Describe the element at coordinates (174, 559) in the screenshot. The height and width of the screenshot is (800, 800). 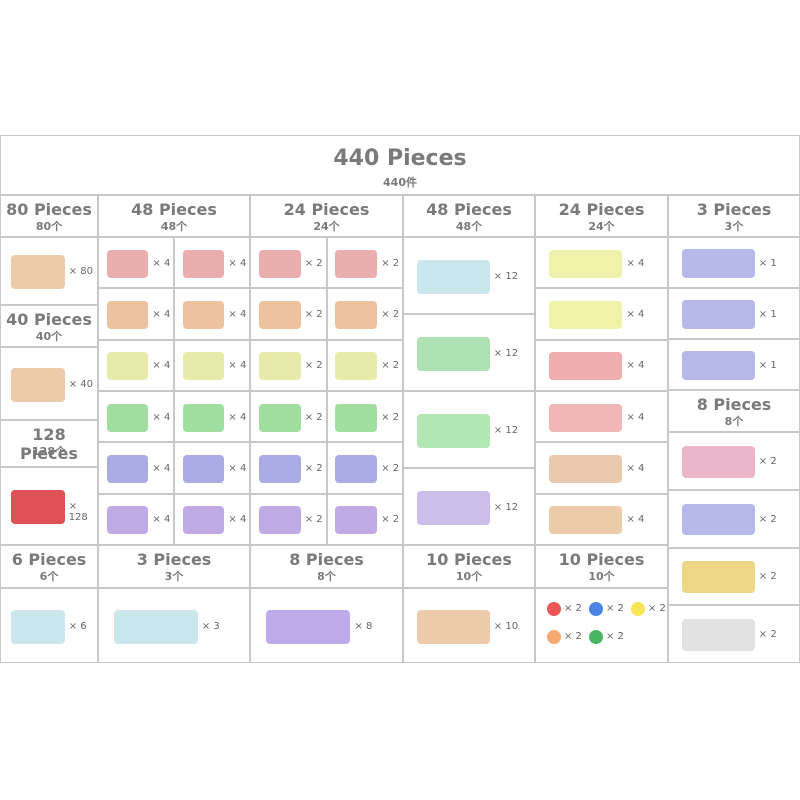
I see `section-title: 3 Pieces` at that location.